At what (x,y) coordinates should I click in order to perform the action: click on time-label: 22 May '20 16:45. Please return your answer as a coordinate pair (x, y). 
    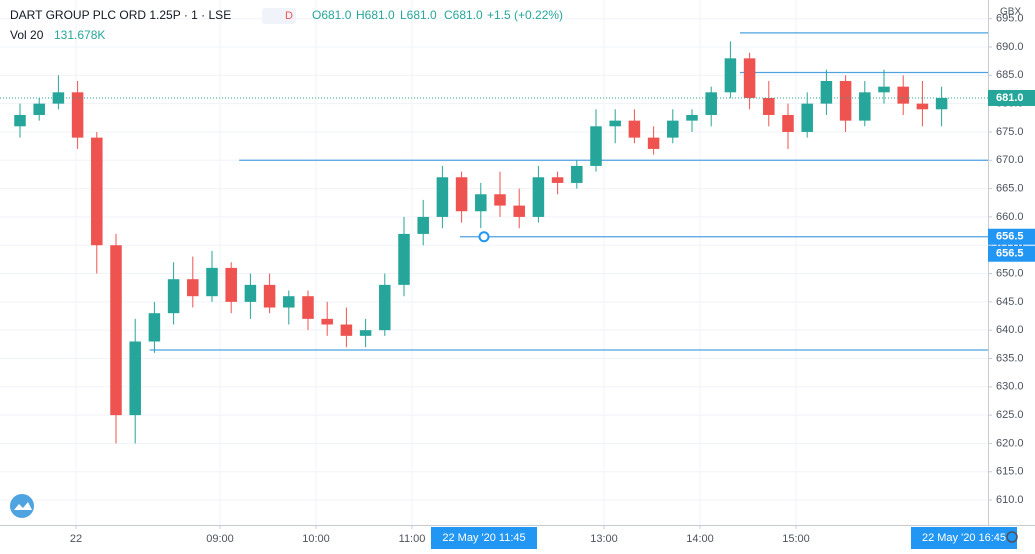
    Looking at the image, I should click on (964, 538).